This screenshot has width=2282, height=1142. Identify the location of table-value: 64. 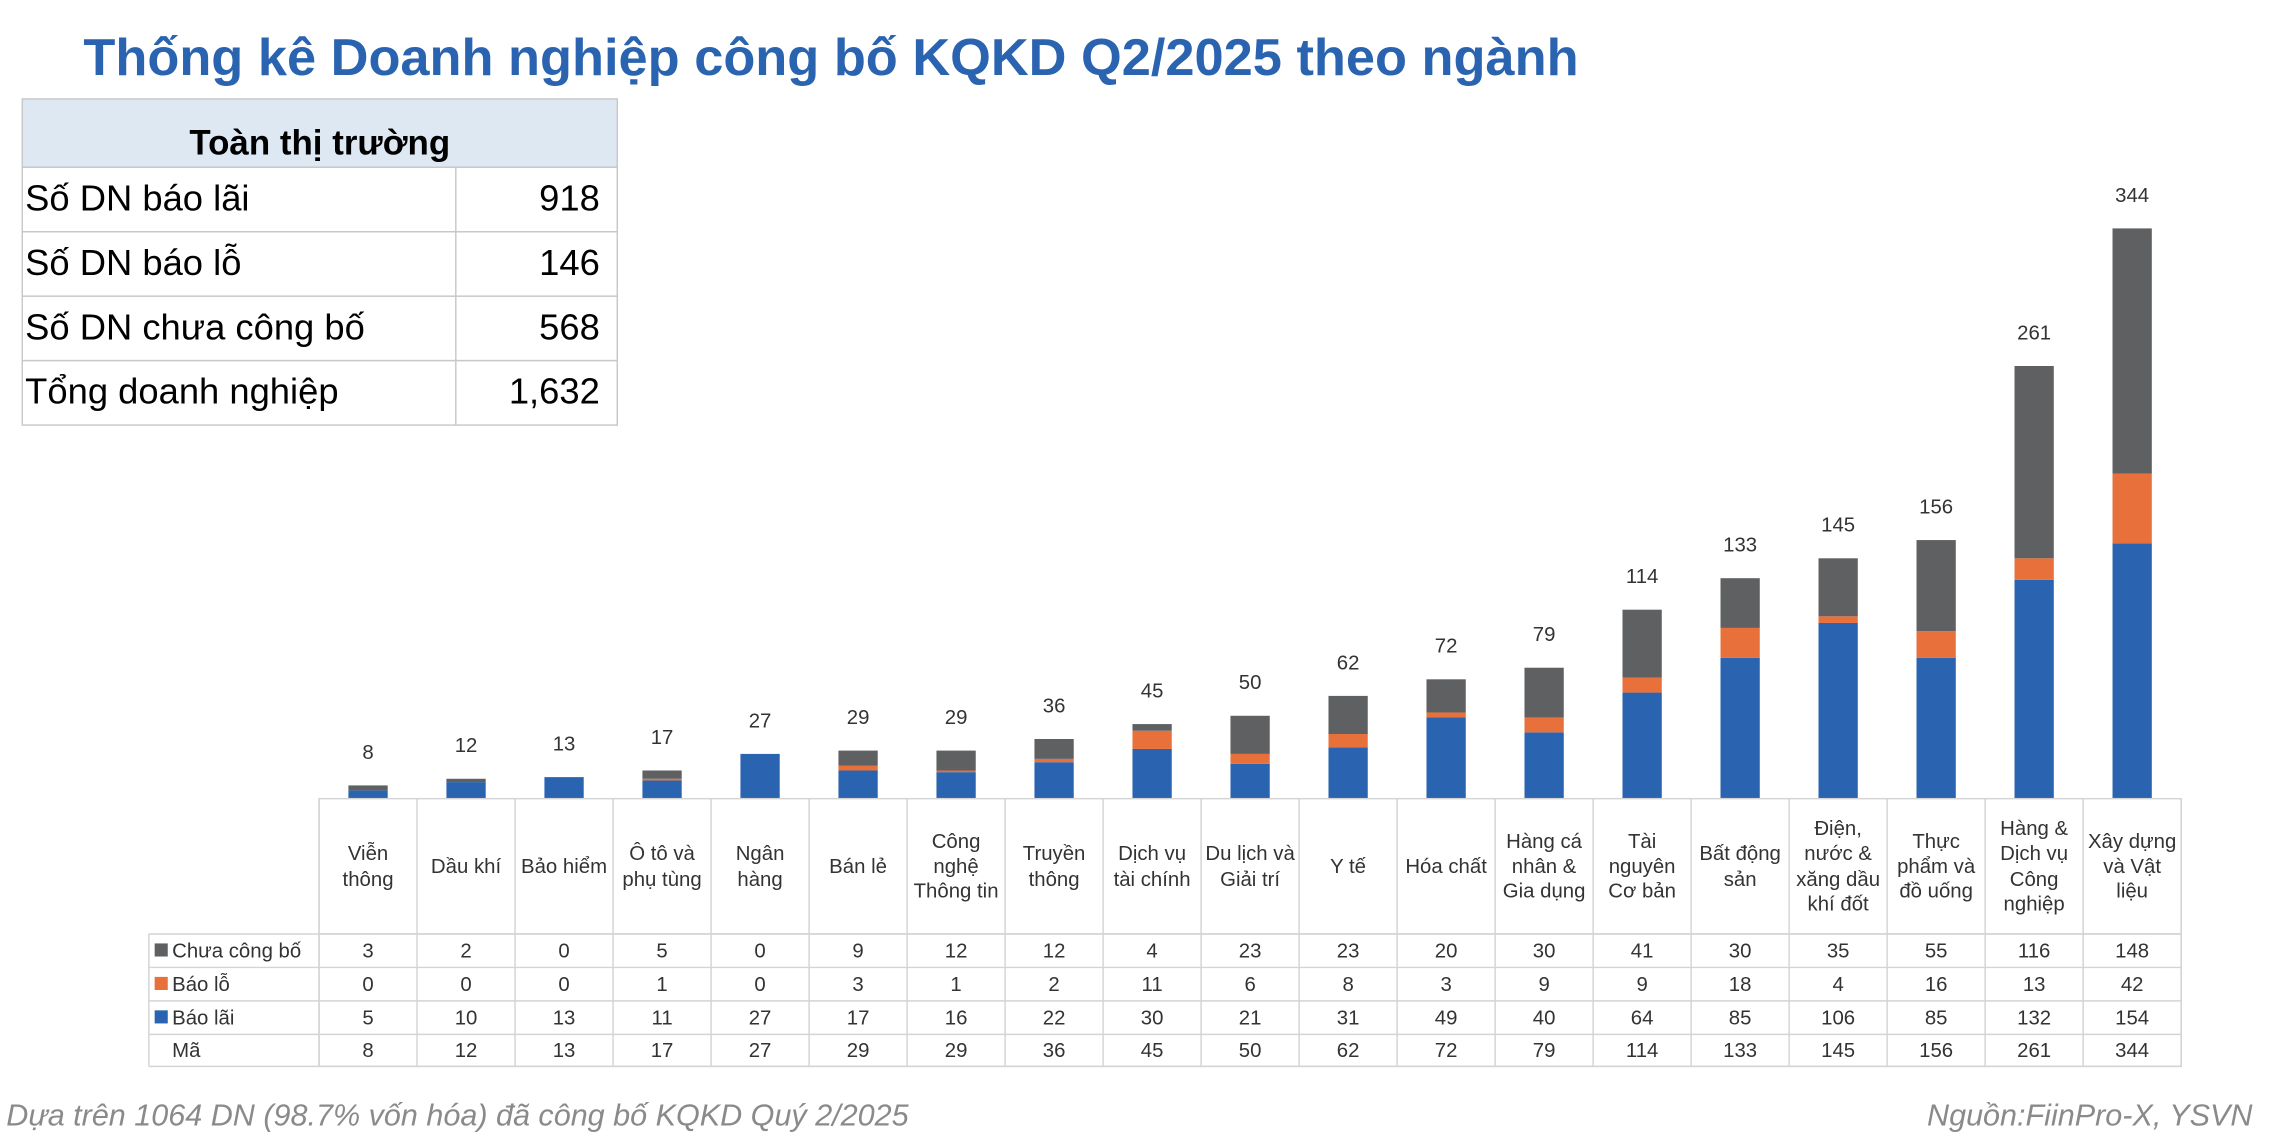
(1642, 1018).